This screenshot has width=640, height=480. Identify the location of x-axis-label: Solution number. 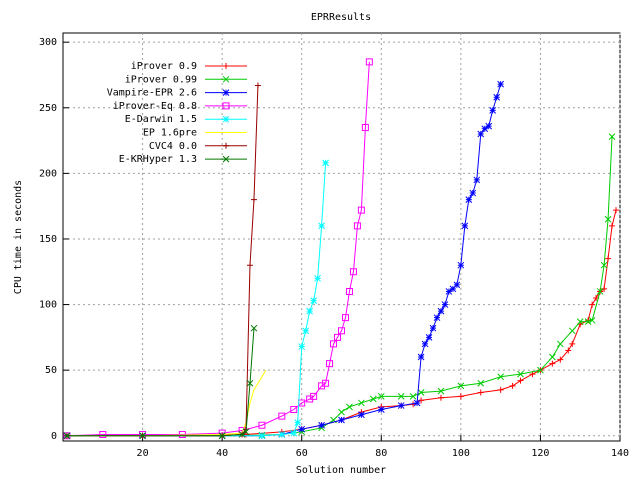
(341, 470).